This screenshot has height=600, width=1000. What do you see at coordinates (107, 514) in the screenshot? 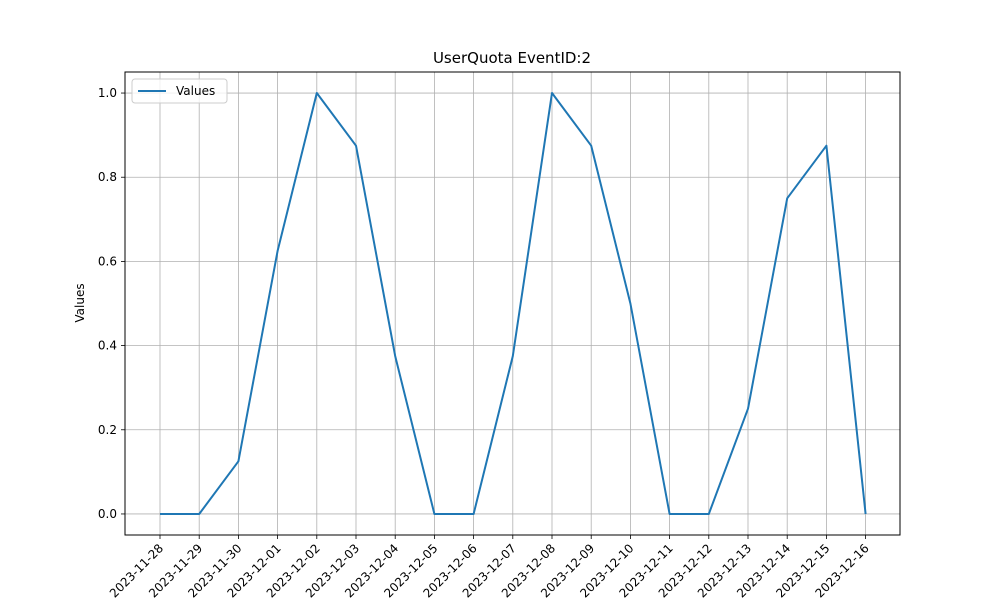
I see `y-tick-label: 0.0` at bounding box center [107, 514].